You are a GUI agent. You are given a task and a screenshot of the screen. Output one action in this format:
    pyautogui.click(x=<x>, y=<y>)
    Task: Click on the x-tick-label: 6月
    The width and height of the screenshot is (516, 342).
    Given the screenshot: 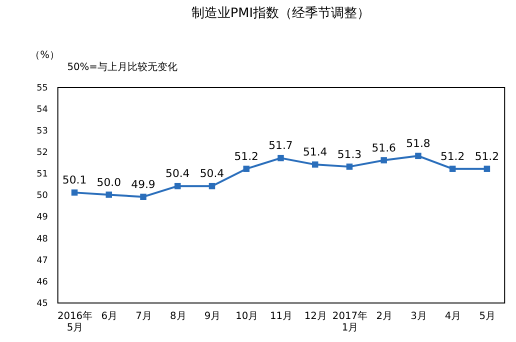 What is the action you would take?
    pyautogui.click(x=109, y=316)
    